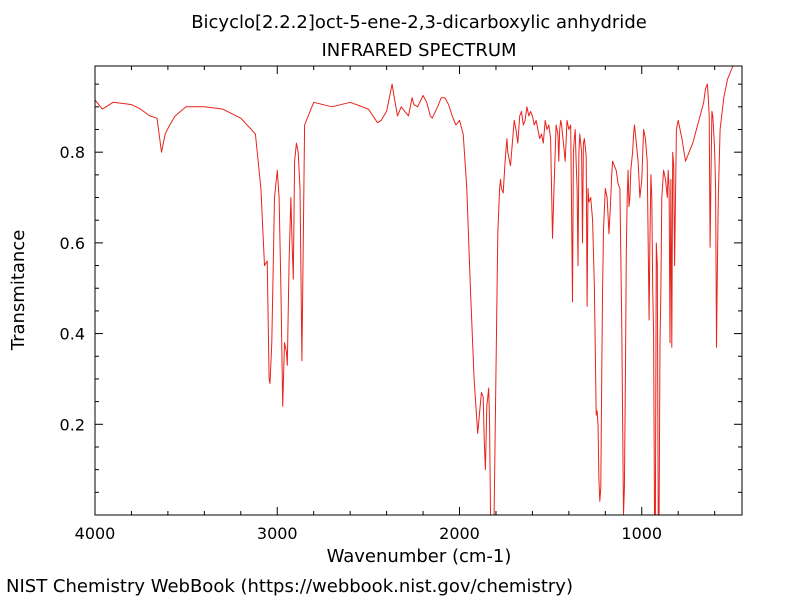 The width and height of the screenshot is (800, 600). I want to click on y-tick-label: 0.6, so click(72, 243).